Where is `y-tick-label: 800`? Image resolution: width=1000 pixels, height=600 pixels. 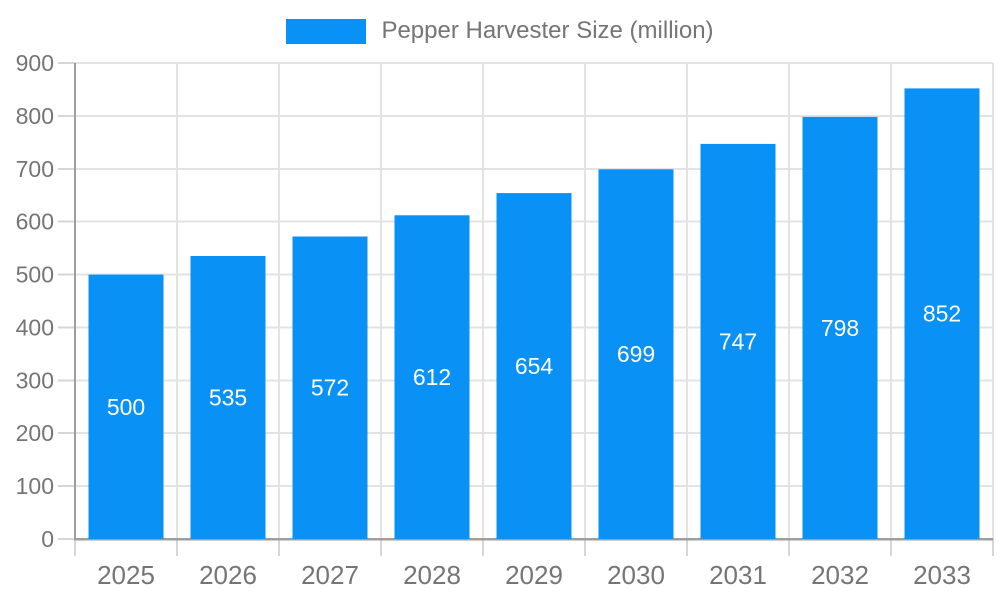 y-tick-label: 800 is located at coordinates (35, 116).